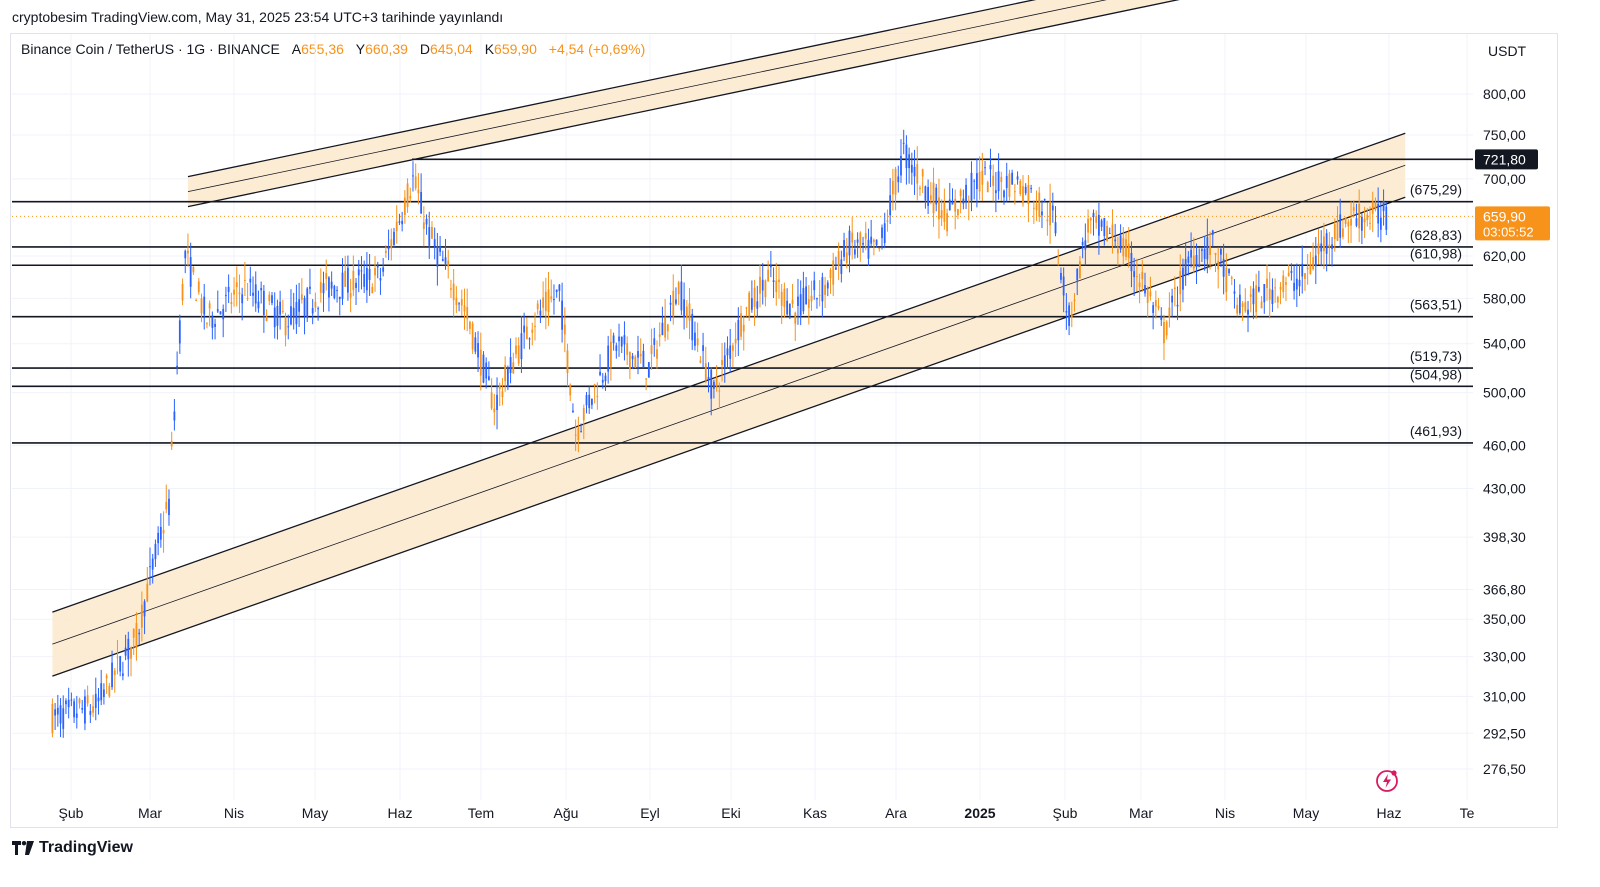 This screenshot has width=1600, height=887. What do you see at coordinates (1504, 619) in the screenshot?
I see `y-tick-label: 350,00` at bounding box center [1504, 619].